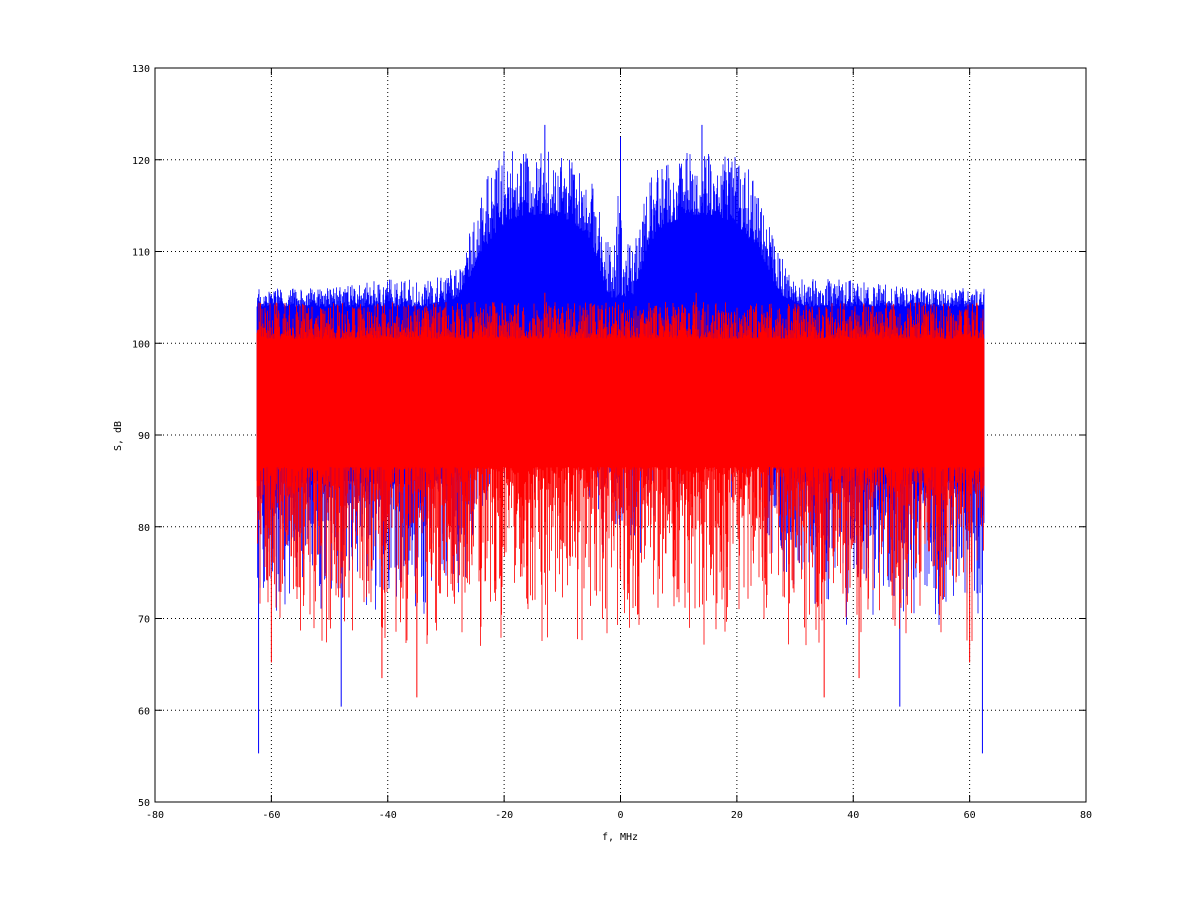 Image resolution: width=1200 pixels, height=901 pixels. Describe the element at coordinates (118, 436) in the screenshot. I see `y-axis-label: S, dB` at that location.